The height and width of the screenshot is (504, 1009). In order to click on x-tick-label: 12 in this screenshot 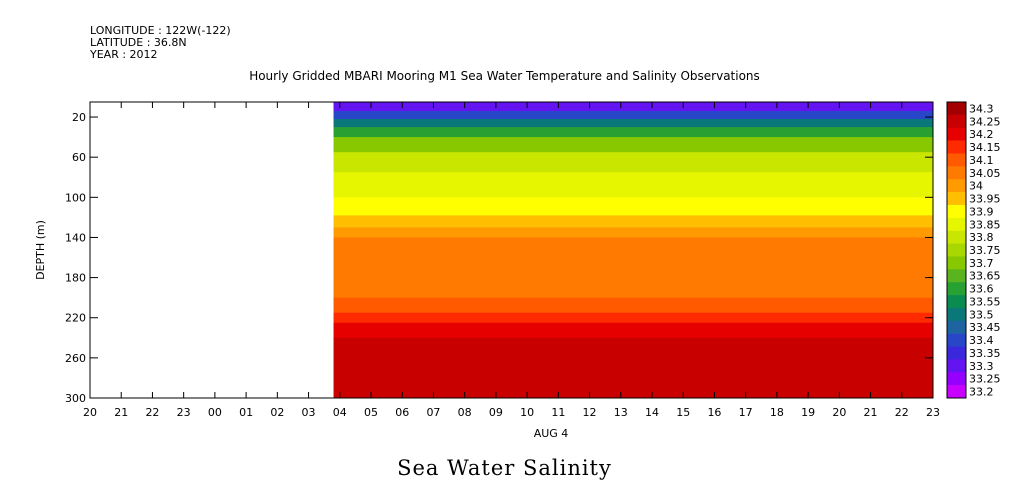, I will do `click(590, 412)`.